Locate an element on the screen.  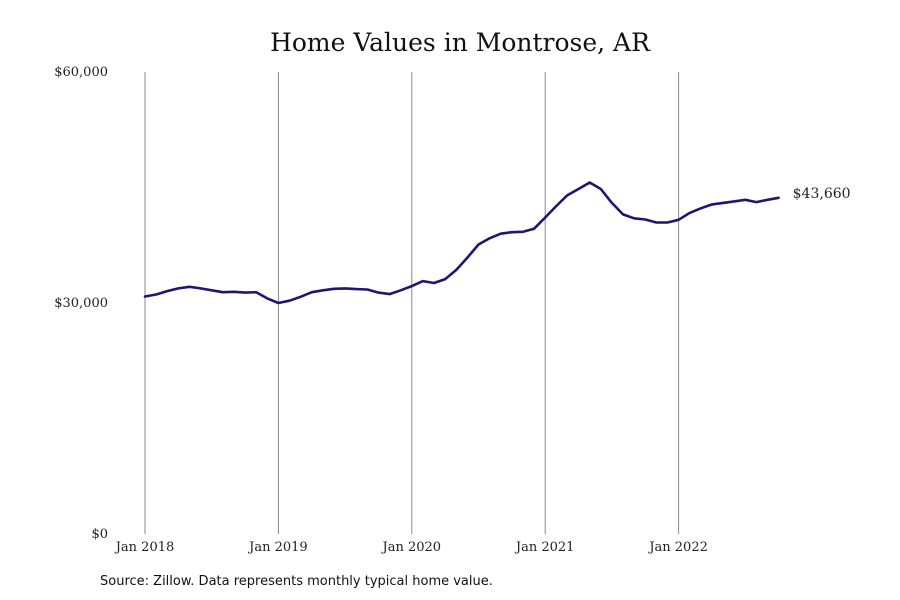
x-tick-label: Jan 2019 is located at coordinates (277, 547).